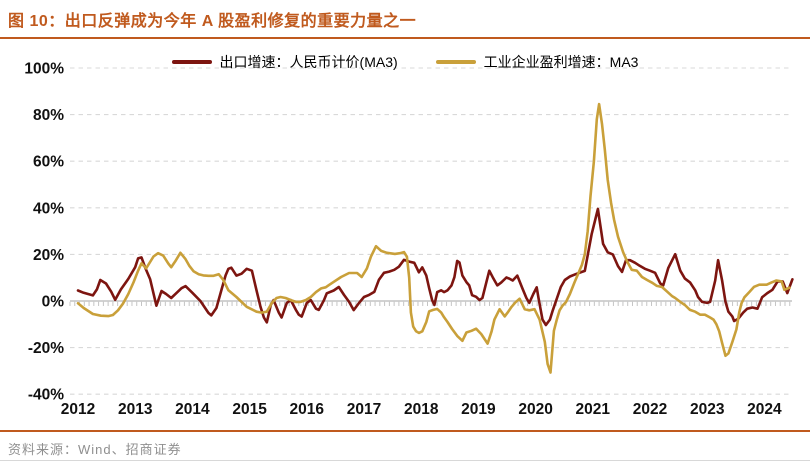 Image resolution: width=810 pixels, height=463 pixels. I want to click on x-tick-label: 2015, so click(249, 409).